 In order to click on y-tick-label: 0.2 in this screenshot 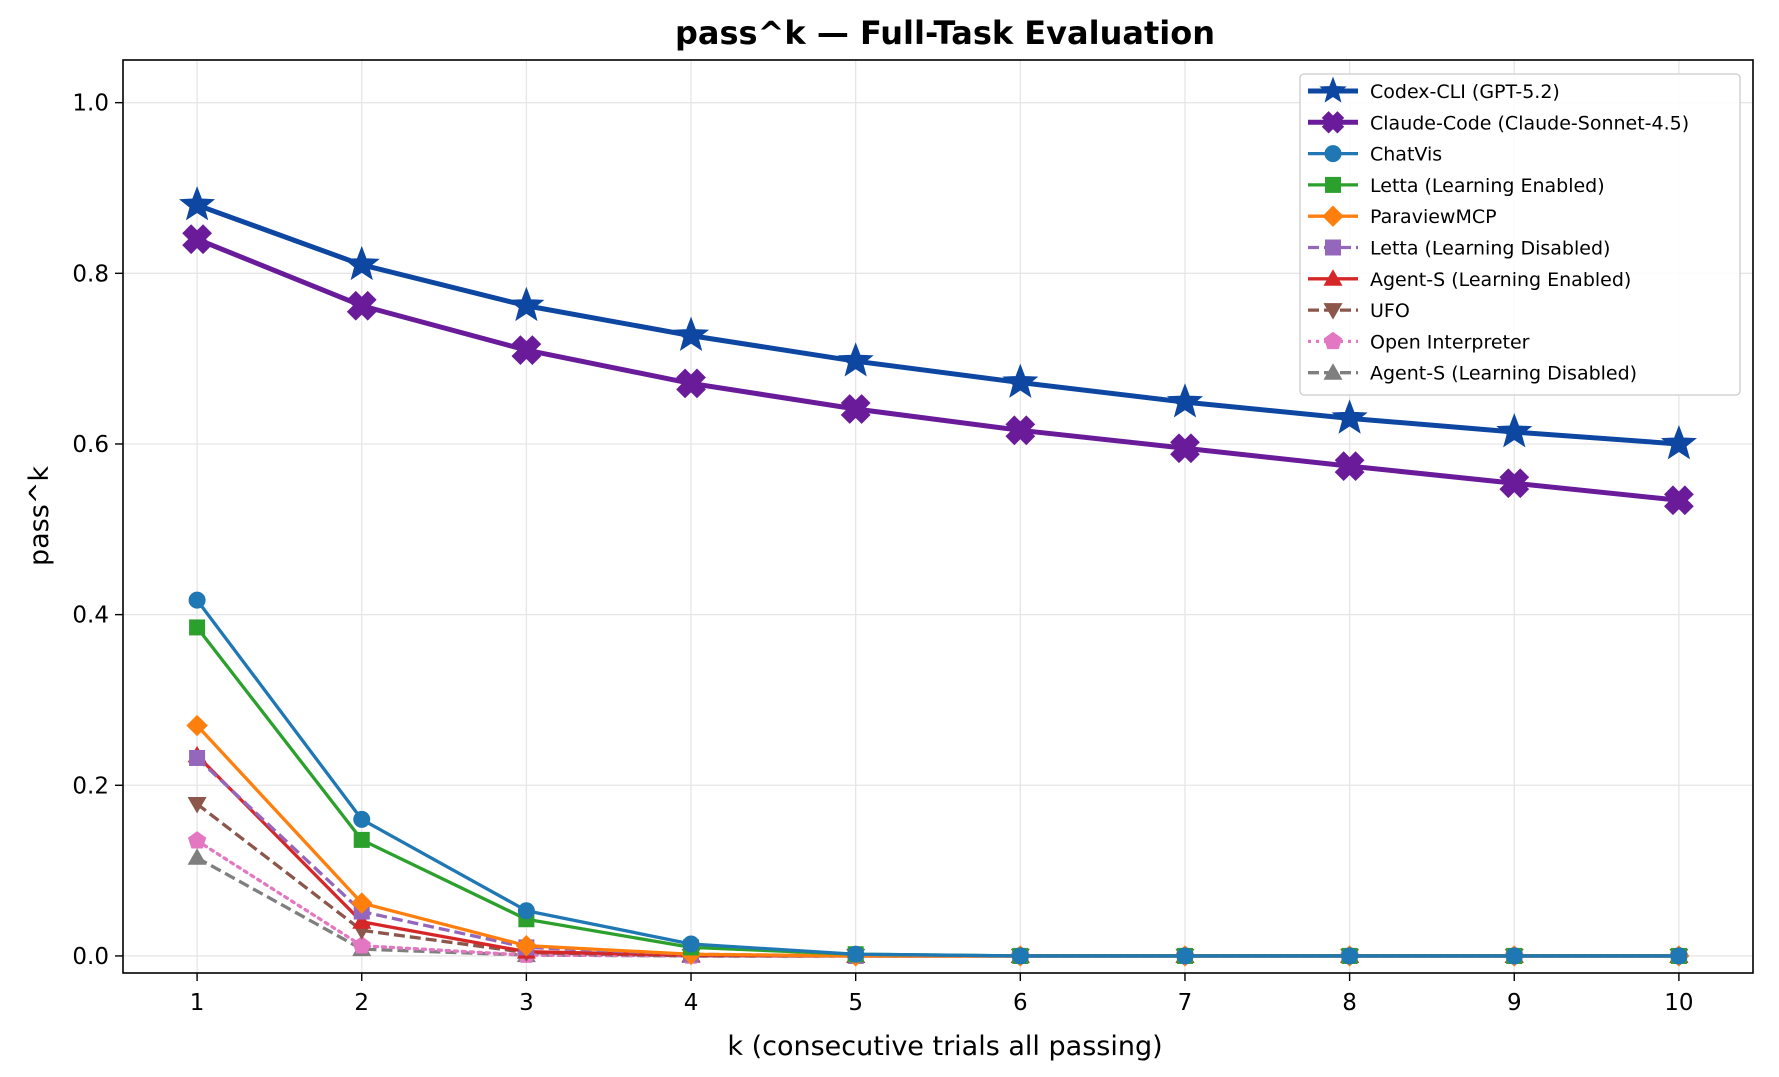, I will do `click(90, 786)`.